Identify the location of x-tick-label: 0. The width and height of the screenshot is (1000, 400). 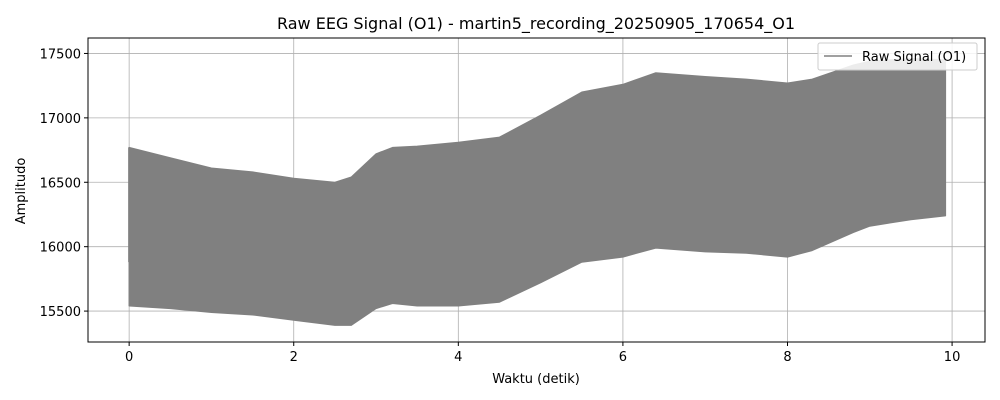
(129, 357).